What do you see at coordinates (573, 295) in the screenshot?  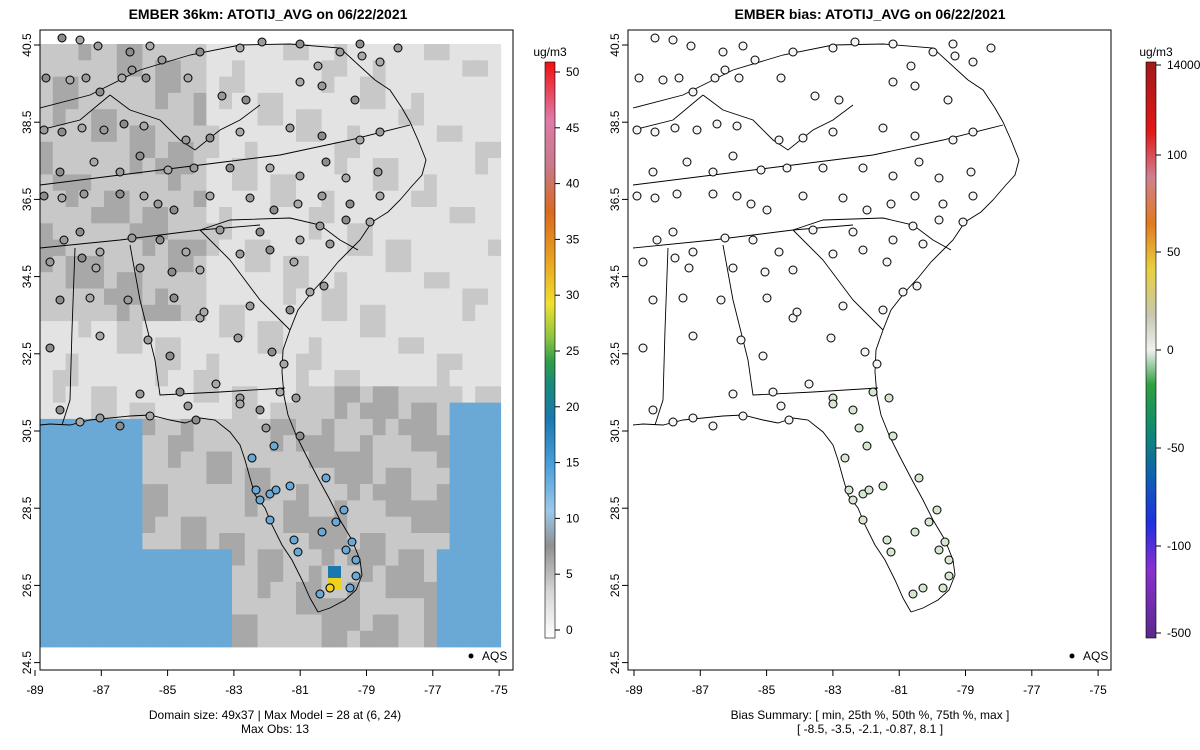 I see `colorbar-tick-label: 30` at bounding box center [573, 295].